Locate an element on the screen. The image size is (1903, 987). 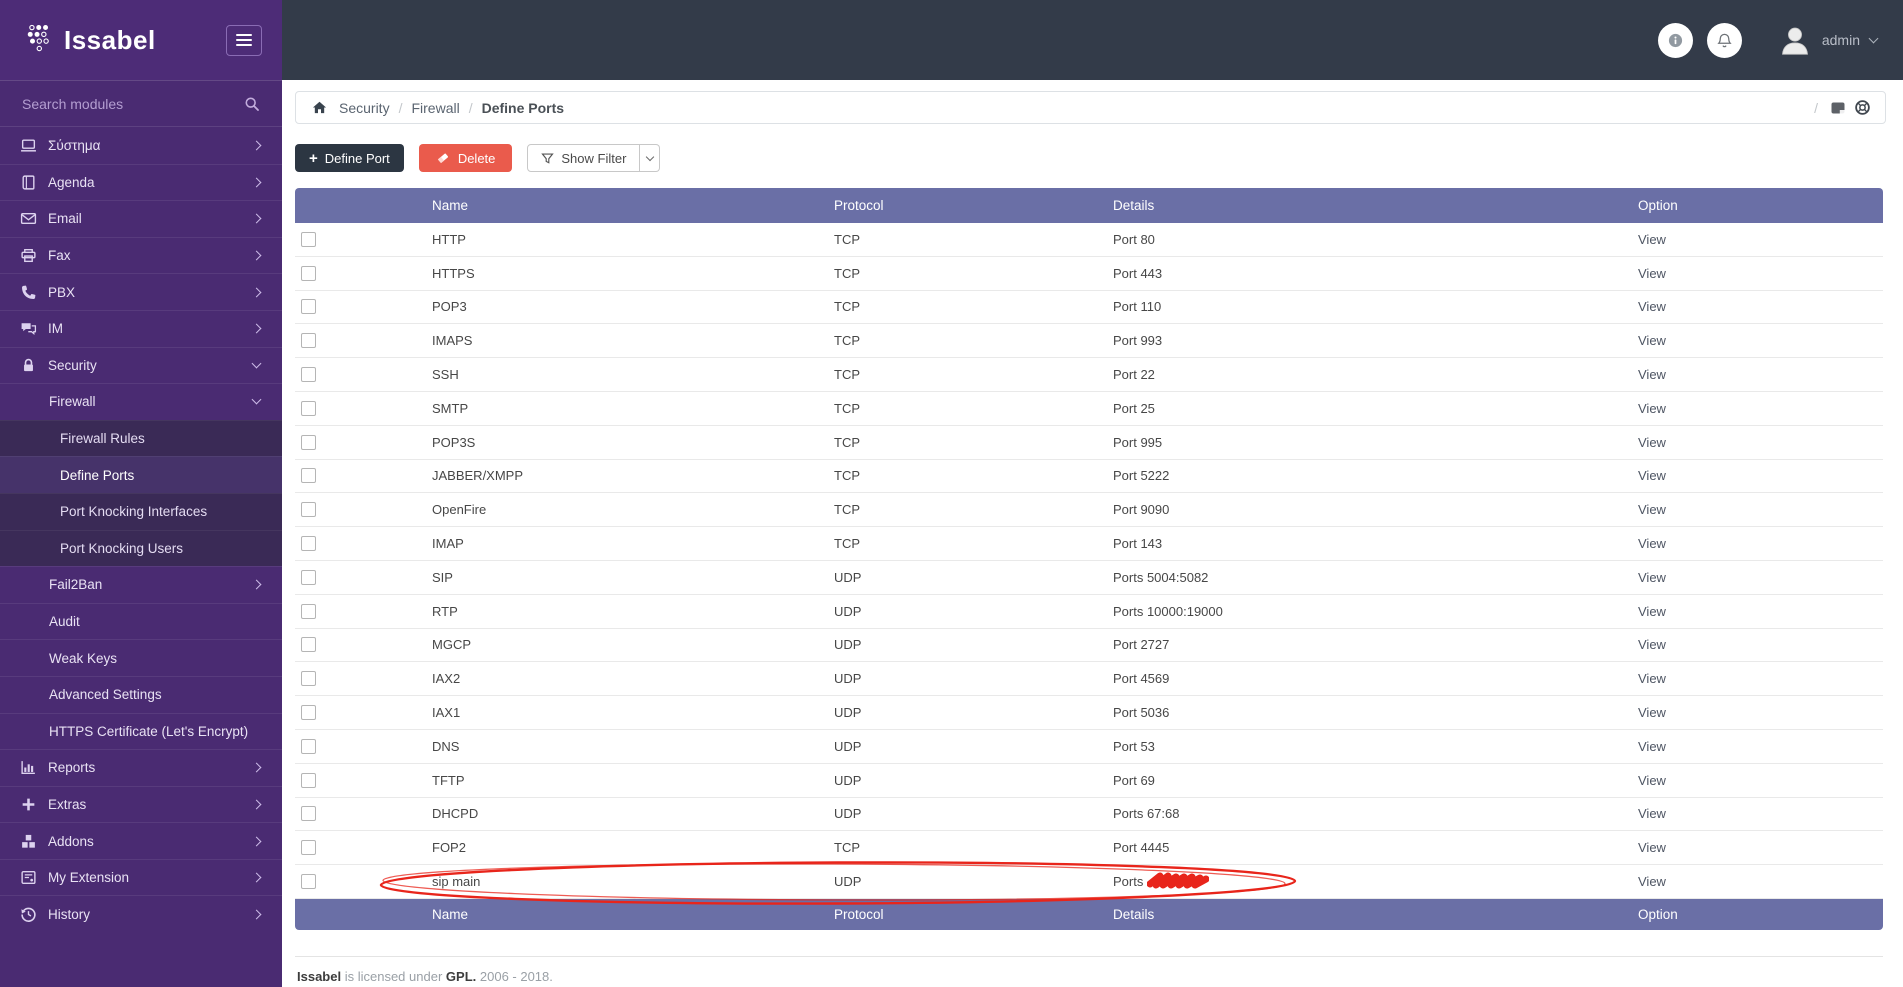
sidebar-item-audit: Audit is located at coordinates (141, 621).